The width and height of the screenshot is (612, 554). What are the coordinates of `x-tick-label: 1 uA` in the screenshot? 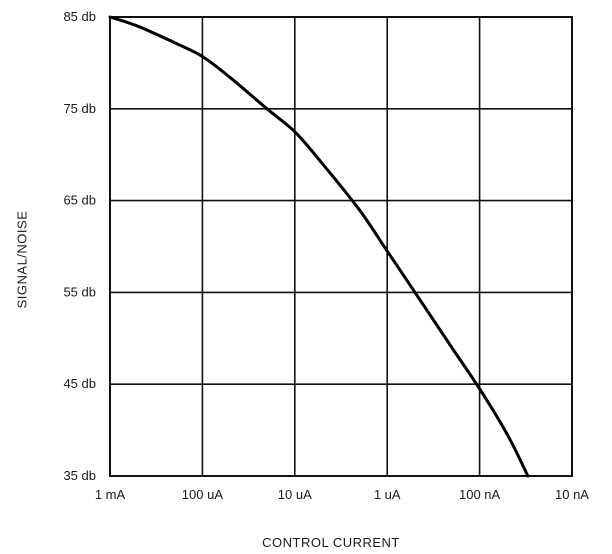 It's located at (387, 494).